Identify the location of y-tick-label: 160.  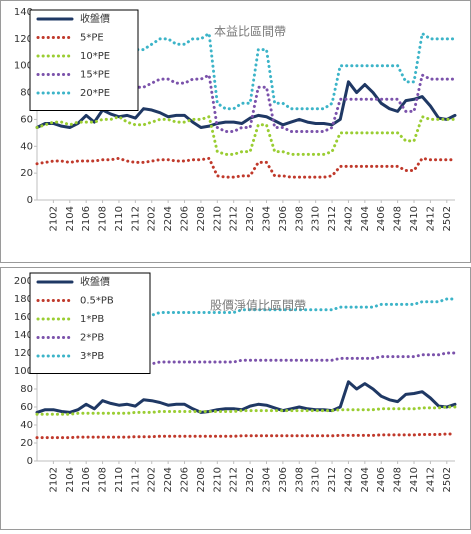
(23, 317).